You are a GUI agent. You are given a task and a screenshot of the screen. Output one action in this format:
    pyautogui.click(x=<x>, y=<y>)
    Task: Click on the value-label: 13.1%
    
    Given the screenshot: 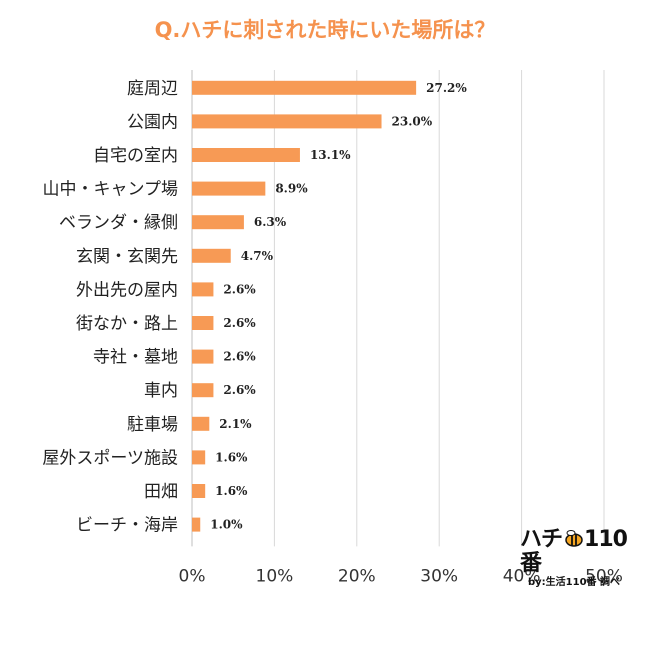 What is the action you would take?
    pyautogui.click(x=330, y=155)
    